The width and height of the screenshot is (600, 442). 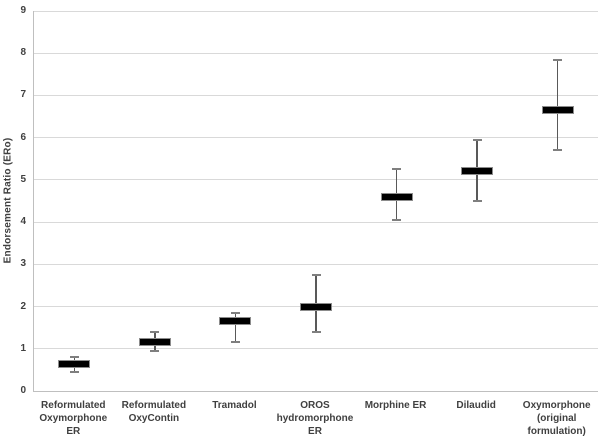 I want to click on x-axis-label-line: Oxymorphone ER, so click(x=73, y=425).